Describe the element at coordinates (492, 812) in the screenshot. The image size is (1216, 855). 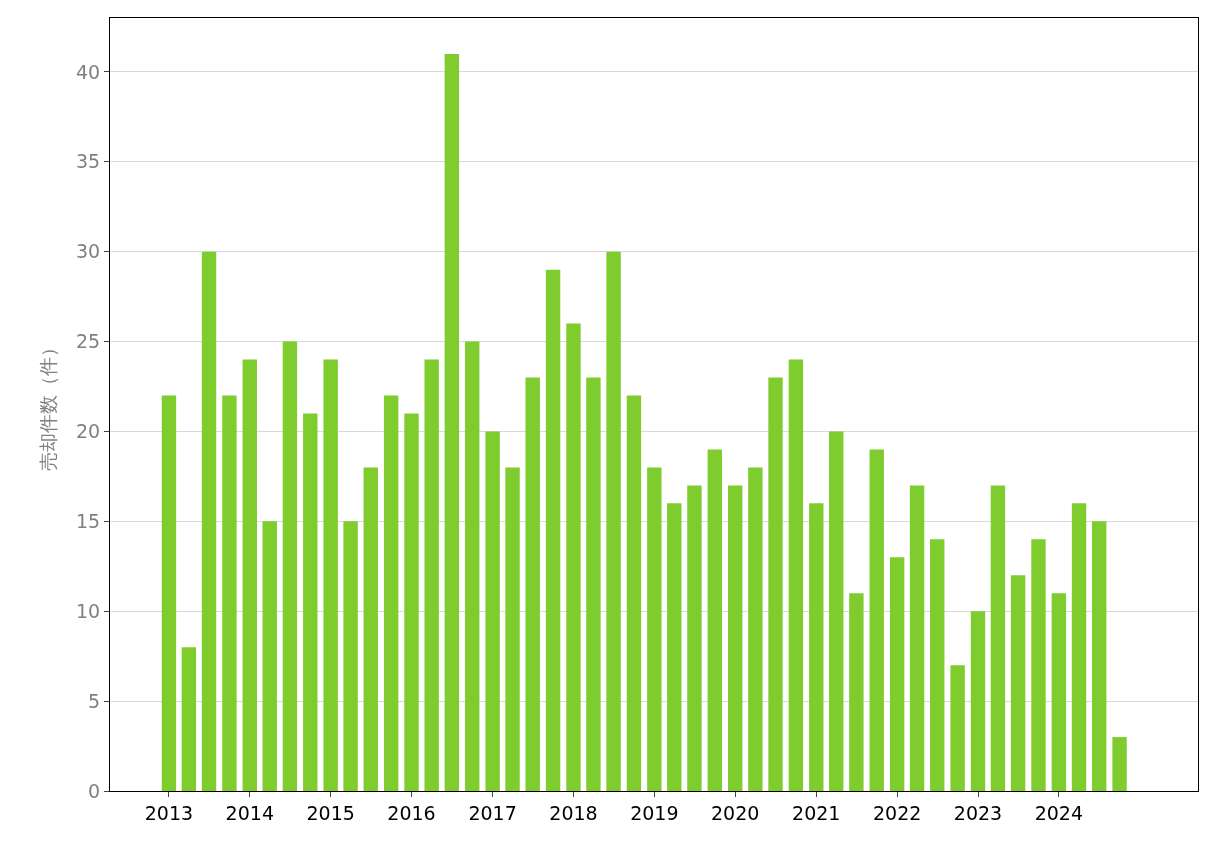
I see `x-tick-label: 2017` at that location.